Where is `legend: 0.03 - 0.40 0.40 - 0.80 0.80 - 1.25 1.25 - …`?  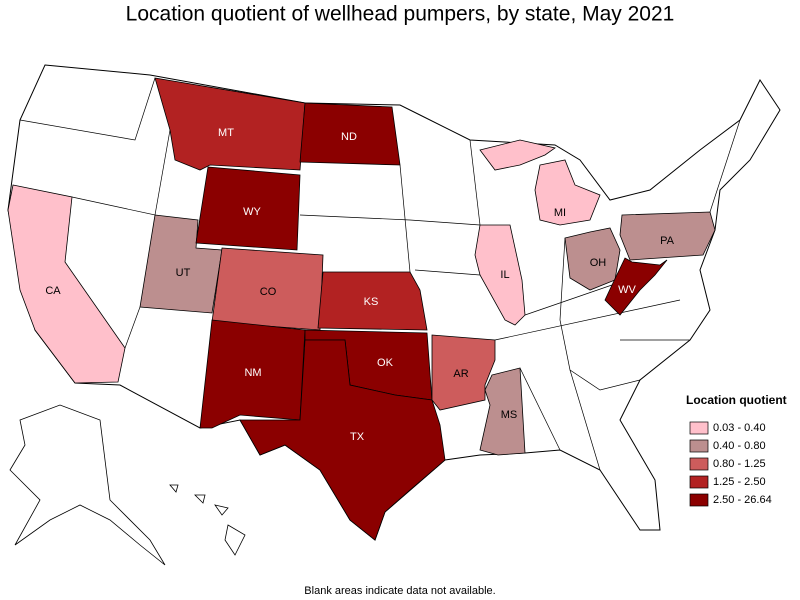
legend: 0.03 - 0.40 0.40 - 0.80 0.80 - 1.25 1.25 - … is located at coordinates (730, 464).